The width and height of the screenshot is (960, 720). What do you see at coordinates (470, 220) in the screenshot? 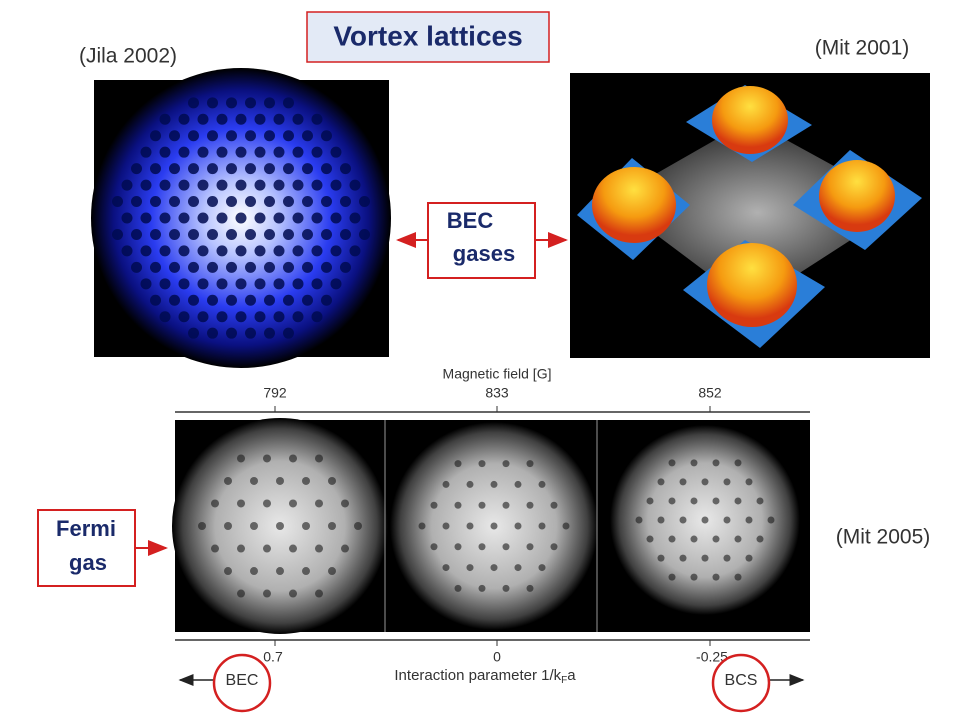
I see `bec-box-line: BEC` at bounding box center [470, 220].